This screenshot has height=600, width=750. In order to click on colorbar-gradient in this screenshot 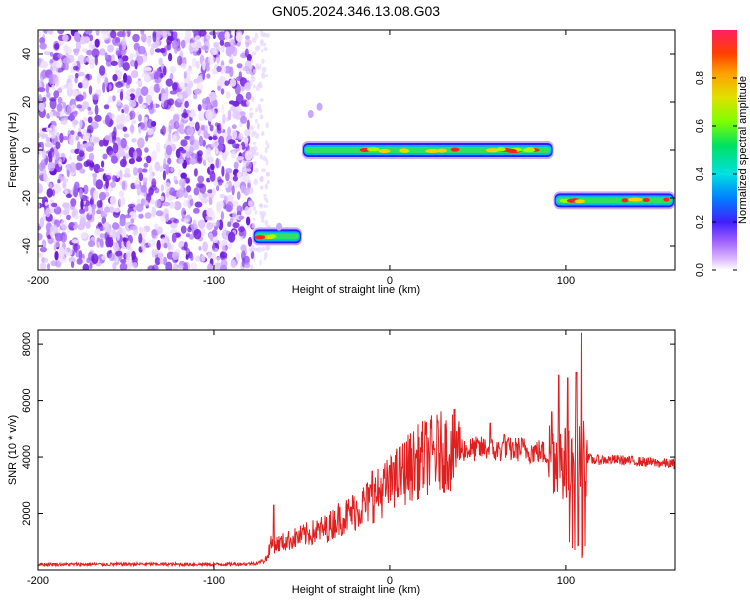, I will do `click(724, 150)`.